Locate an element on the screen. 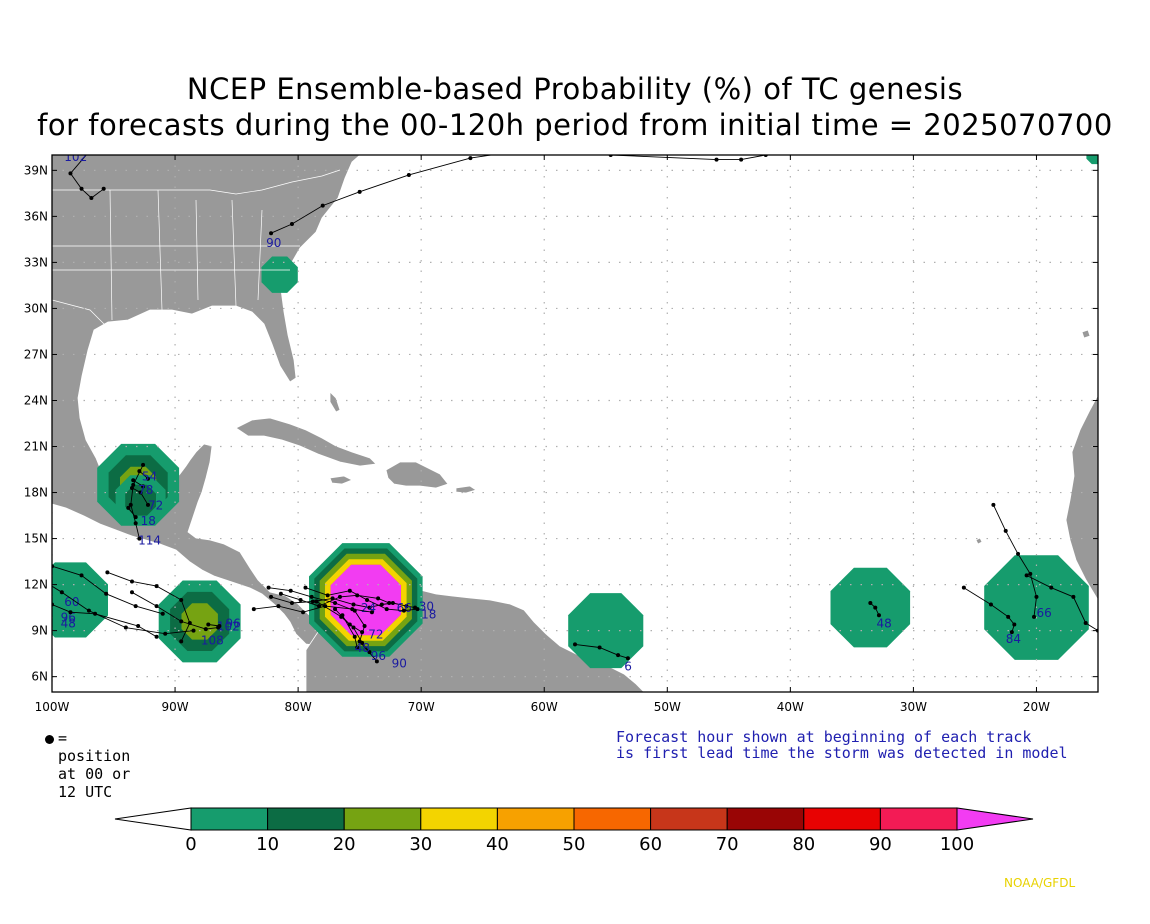 Image resolution: width=1150 pixels, height=924 pixels. land-cape-verde is located at coordinates (979, 541).